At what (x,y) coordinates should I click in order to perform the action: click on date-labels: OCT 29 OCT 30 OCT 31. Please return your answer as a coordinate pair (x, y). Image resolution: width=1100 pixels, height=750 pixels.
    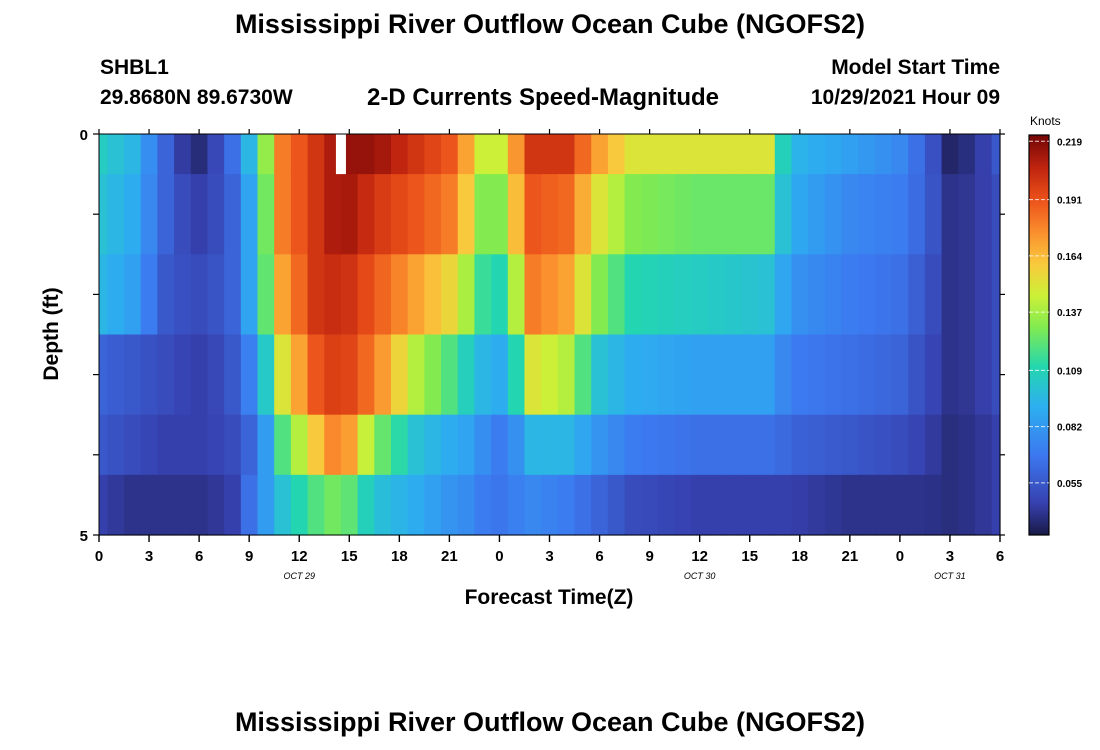
    Looking at the image, I should click on (624, 576).